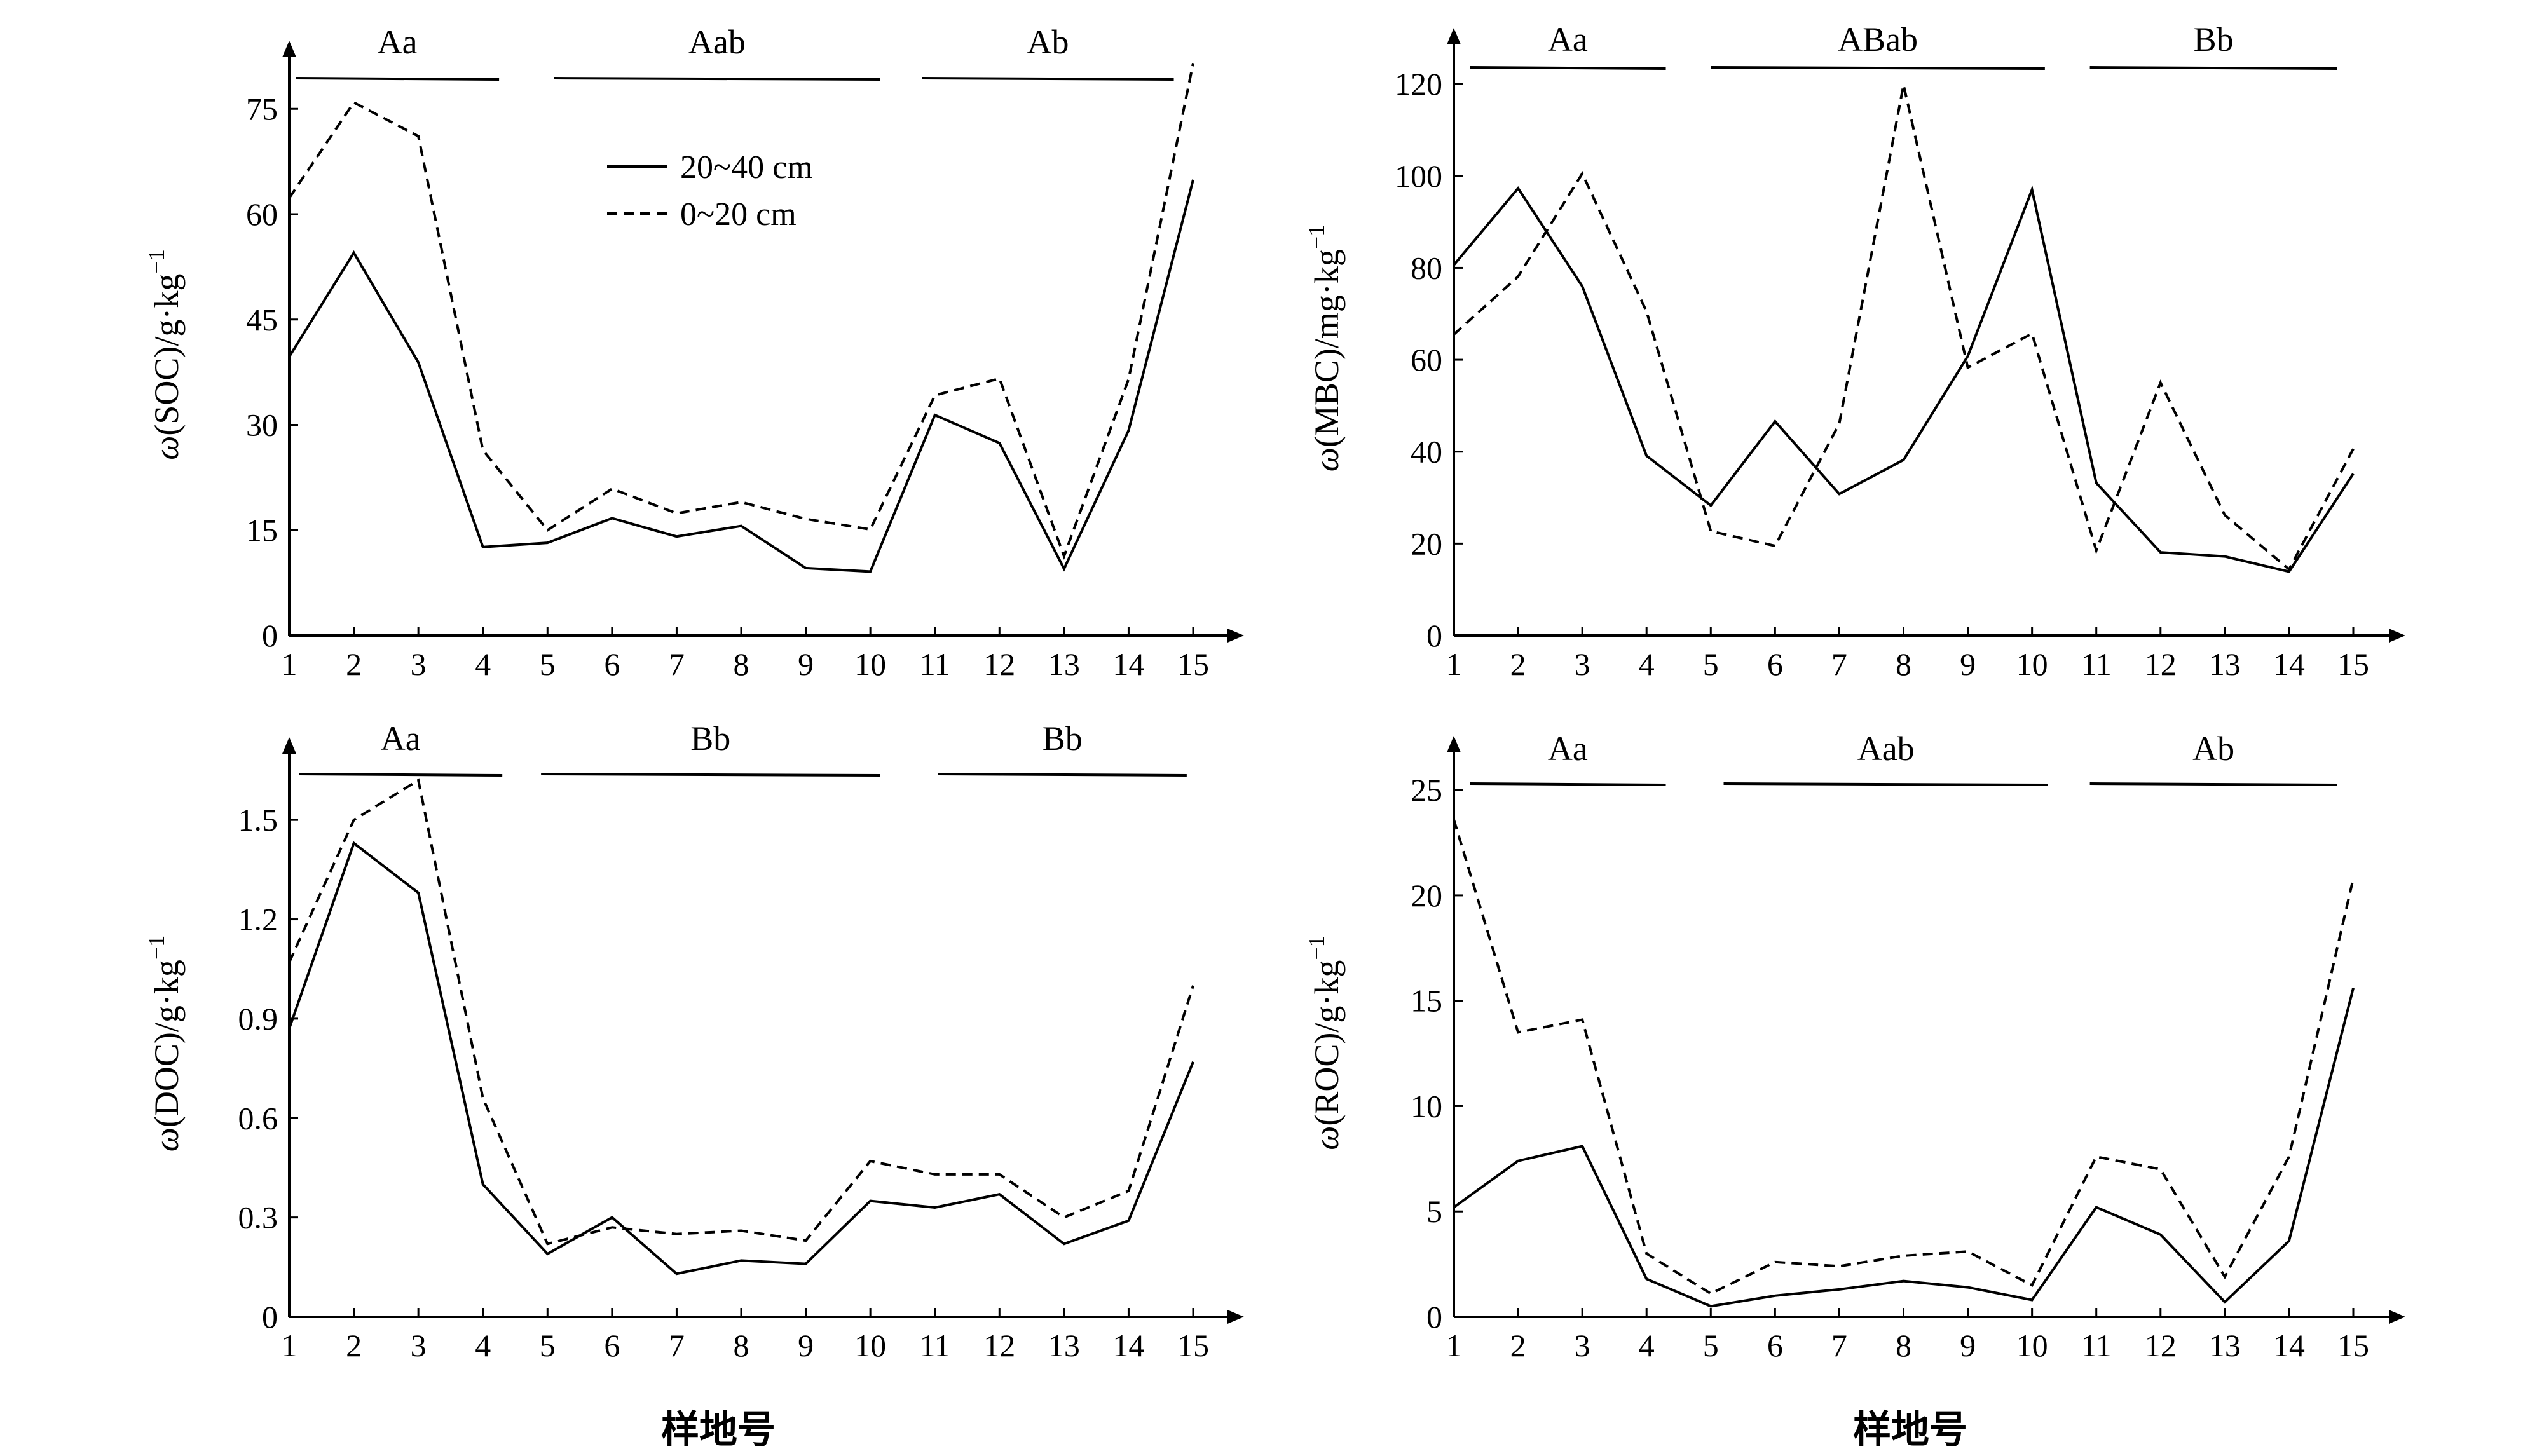 The width and height of the screenshot is (2523, 1456). What do you see at coordinates (719, 1430) in the screenshot?
I see `x-axis-title-left: 样地号` at bounding box center [719, 1430].